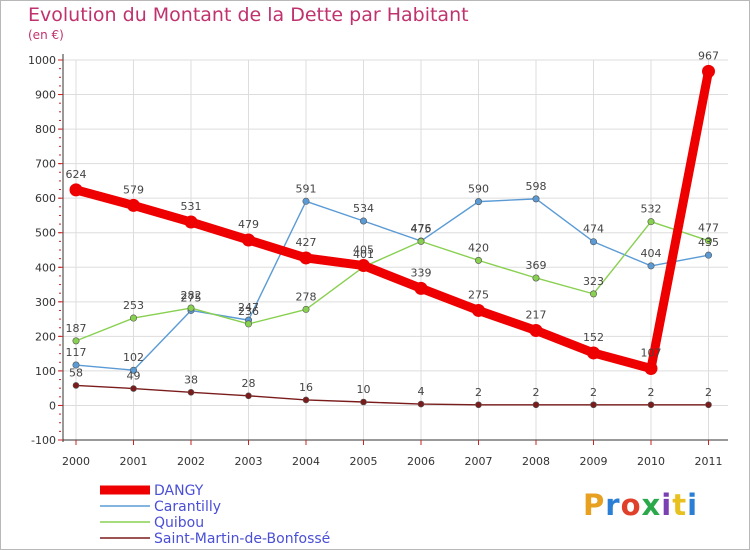  I want to click on y-tick-label: 400, so click(45, 267).